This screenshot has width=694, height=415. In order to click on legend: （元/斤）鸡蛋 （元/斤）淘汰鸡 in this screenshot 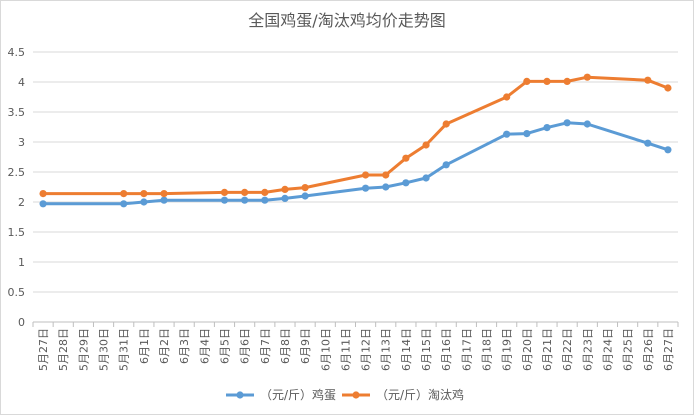, I will do `click(345, 394)`.